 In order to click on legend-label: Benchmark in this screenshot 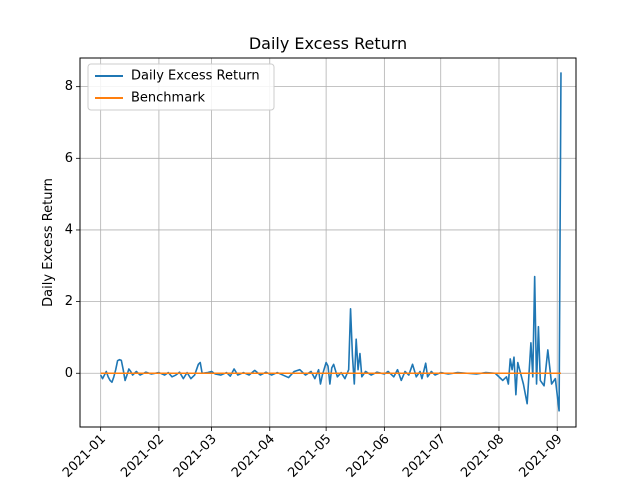, I will do `click(168, 98)`.